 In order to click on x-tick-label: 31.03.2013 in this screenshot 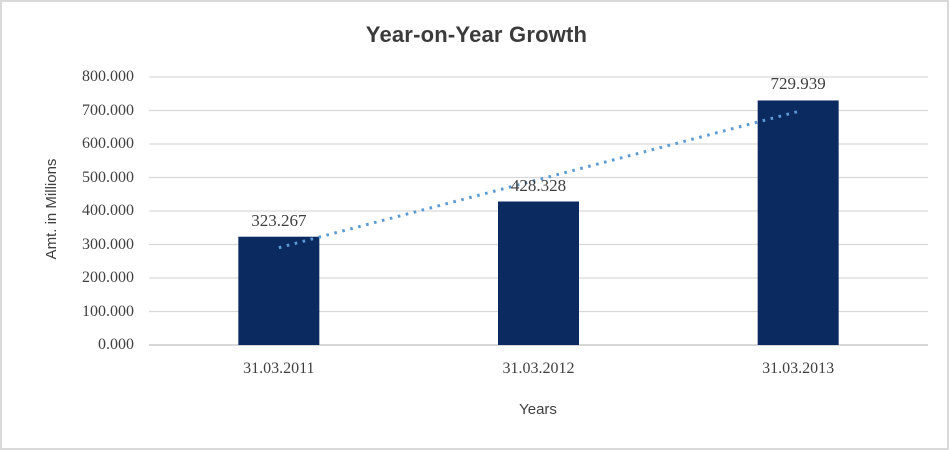, I will do `click(798, 368)`.